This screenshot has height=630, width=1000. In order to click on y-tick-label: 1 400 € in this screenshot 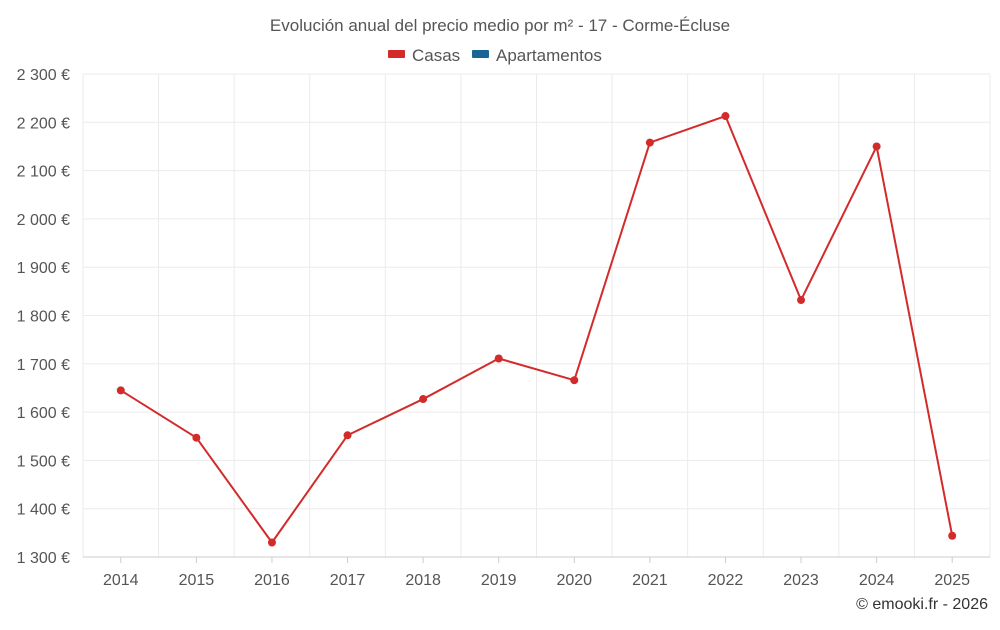, I will do `click(43, 510)`.